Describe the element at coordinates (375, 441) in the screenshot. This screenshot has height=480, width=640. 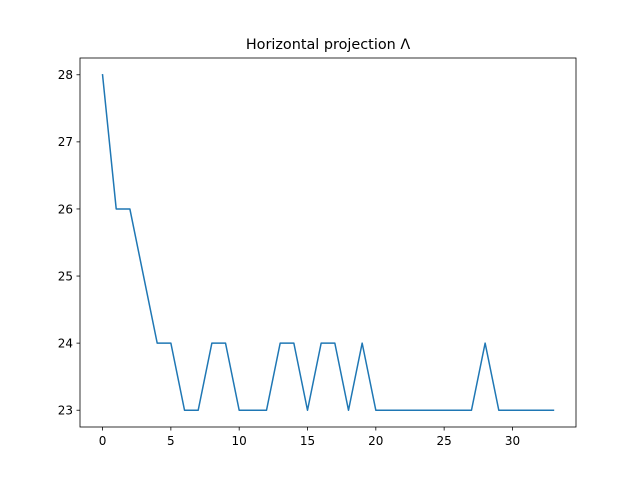
I see `x-tick-label: 20` at that location.